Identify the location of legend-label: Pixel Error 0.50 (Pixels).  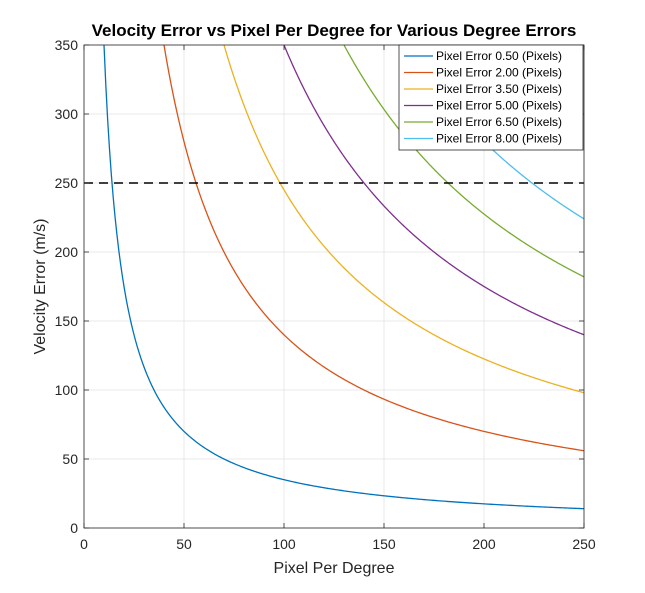
(499, 56).